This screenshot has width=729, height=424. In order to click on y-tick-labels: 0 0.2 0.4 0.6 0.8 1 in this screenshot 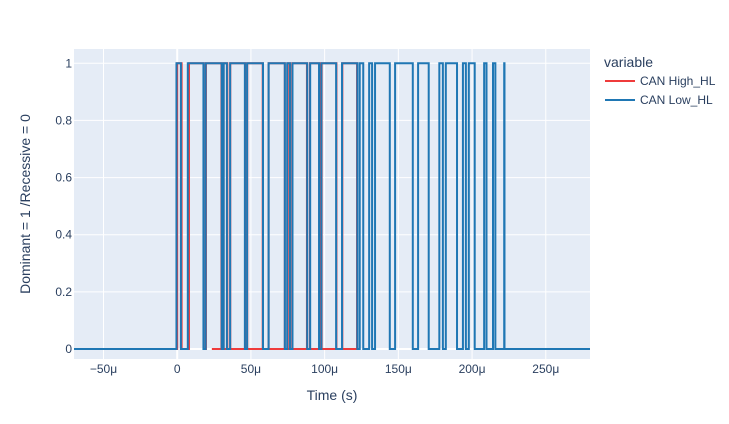, I will do `click(63, 206)`.